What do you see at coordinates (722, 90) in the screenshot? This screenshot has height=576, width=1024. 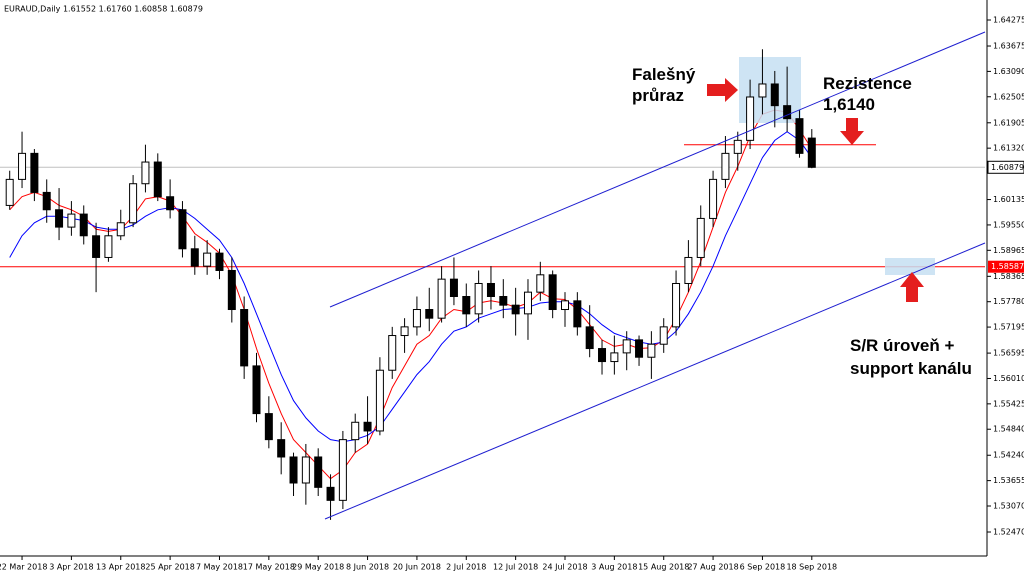 I see `arrow-right` at bounding box center [722, 90].